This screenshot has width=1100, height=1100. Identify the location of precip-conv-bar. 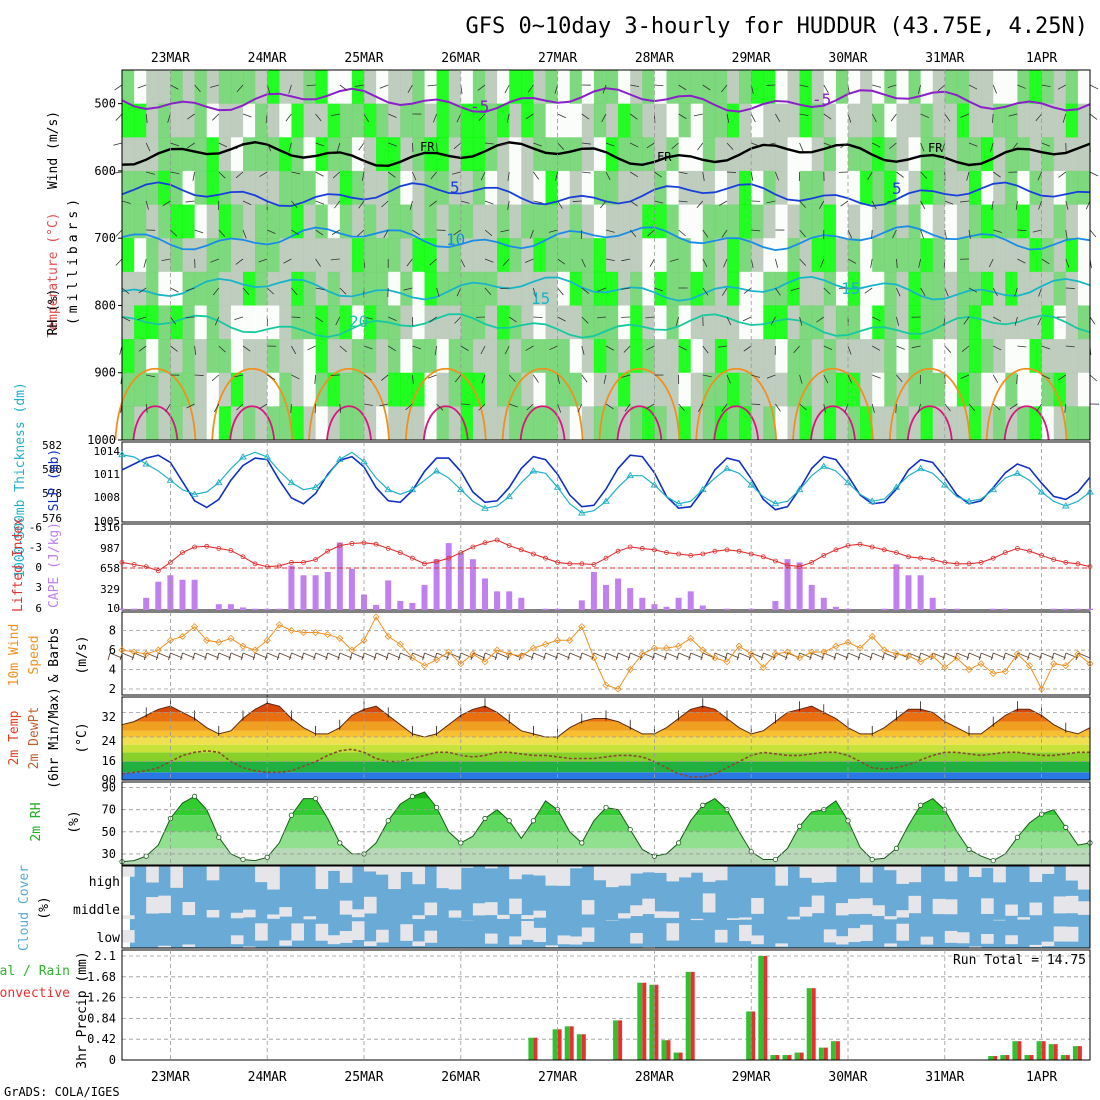
(789, 1057).